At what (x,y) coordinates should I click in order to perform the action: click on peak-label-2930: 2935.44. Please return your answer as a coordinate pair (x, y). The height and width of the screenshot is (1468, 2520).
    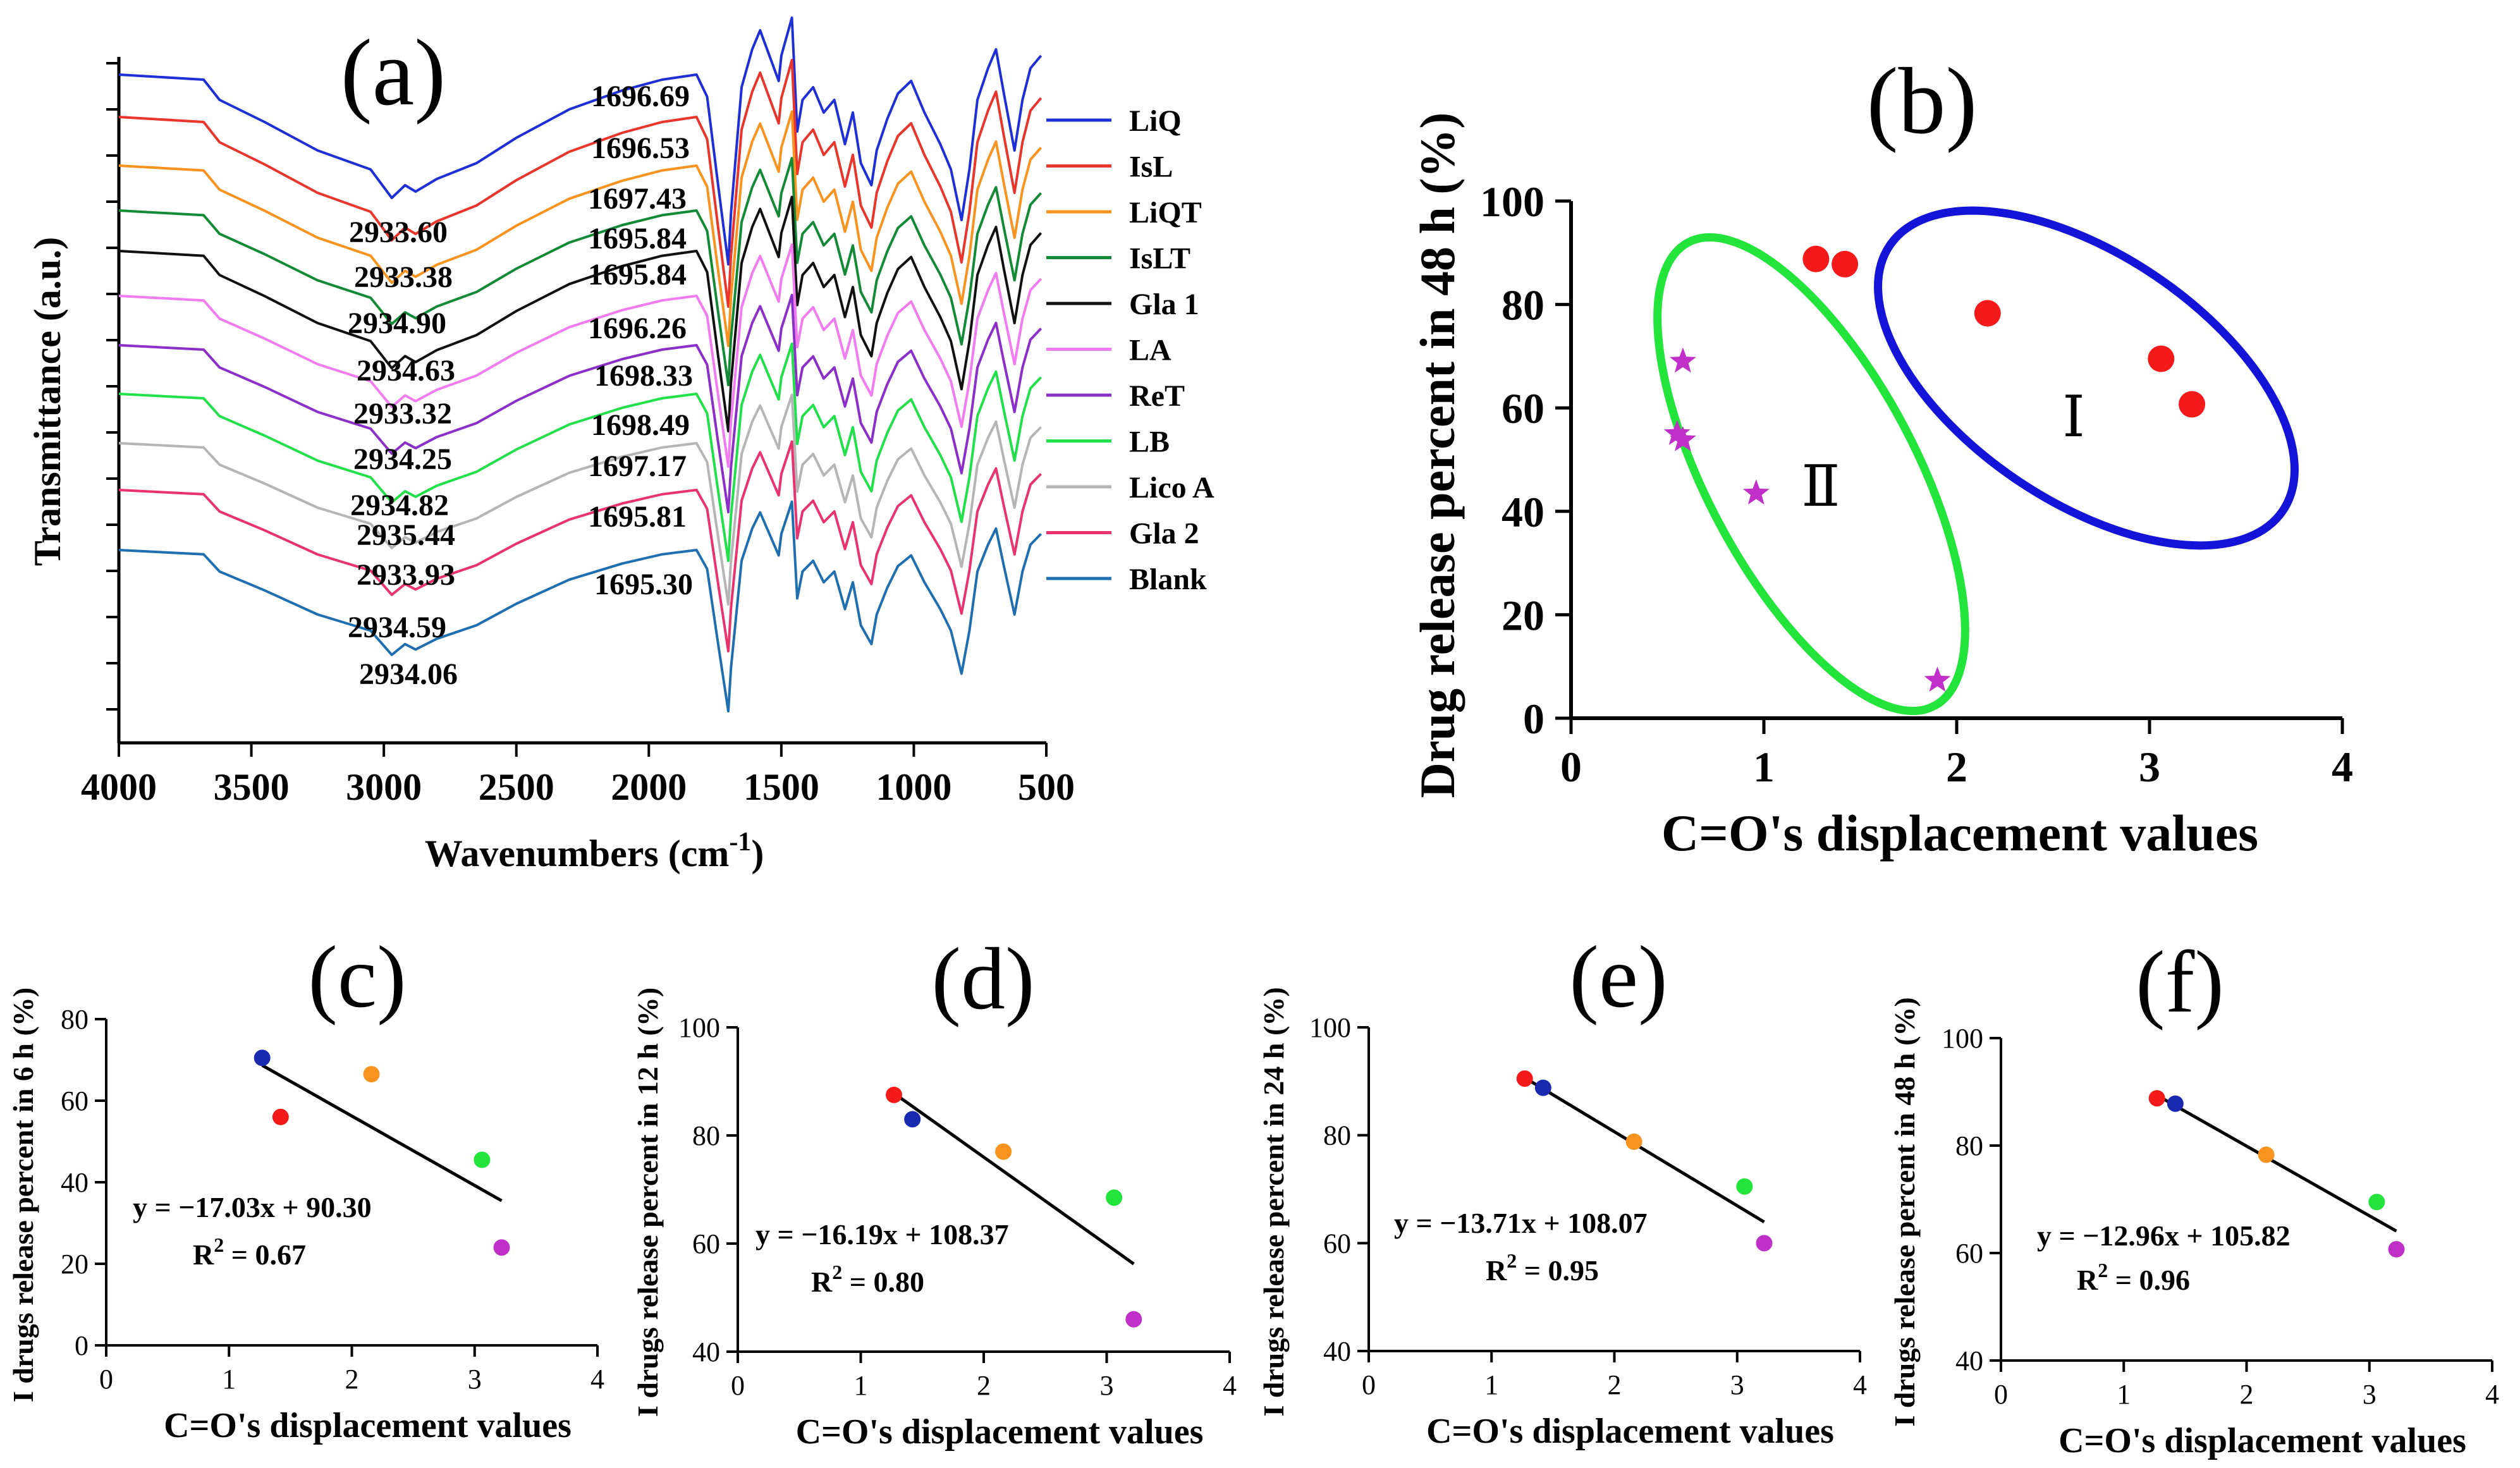
    Looking at the image, I should click on (406, 535).